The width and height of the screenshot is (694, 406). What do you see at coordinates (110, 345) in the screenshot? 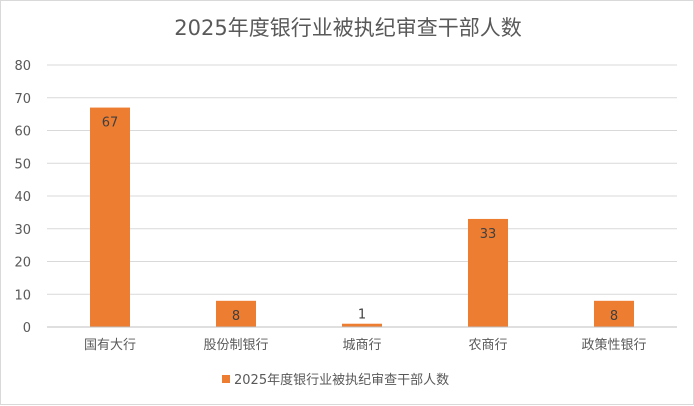
I see `x-tick-label: 国有大行` at bounding box center [110, 345].